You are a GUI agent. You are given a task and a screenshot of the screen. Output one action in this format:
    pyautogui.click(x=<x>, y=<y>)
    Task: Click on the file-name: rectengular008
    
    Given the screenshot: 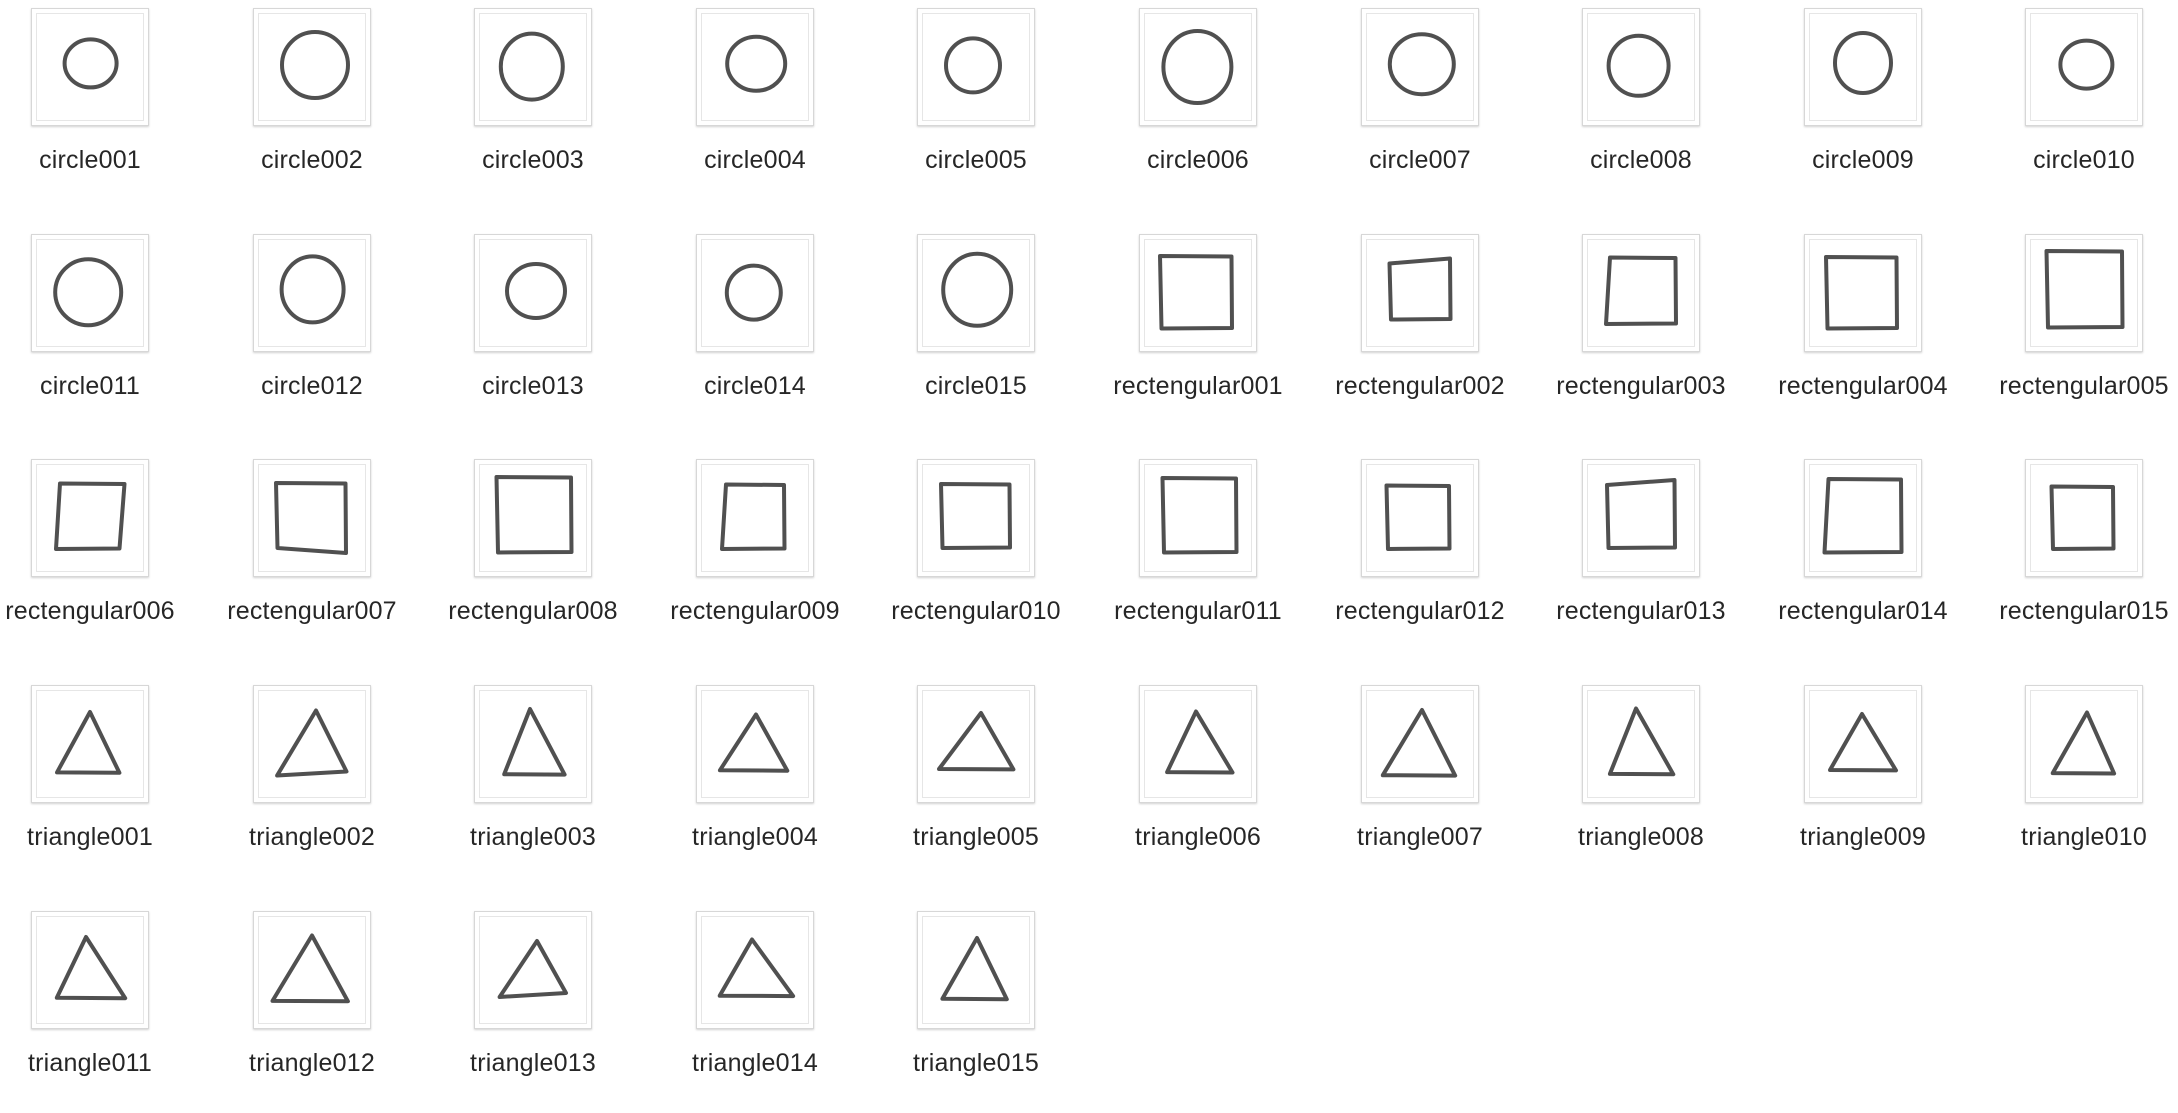 What is the action you would take?
    pyautogui.click(x=533, y=611)
    